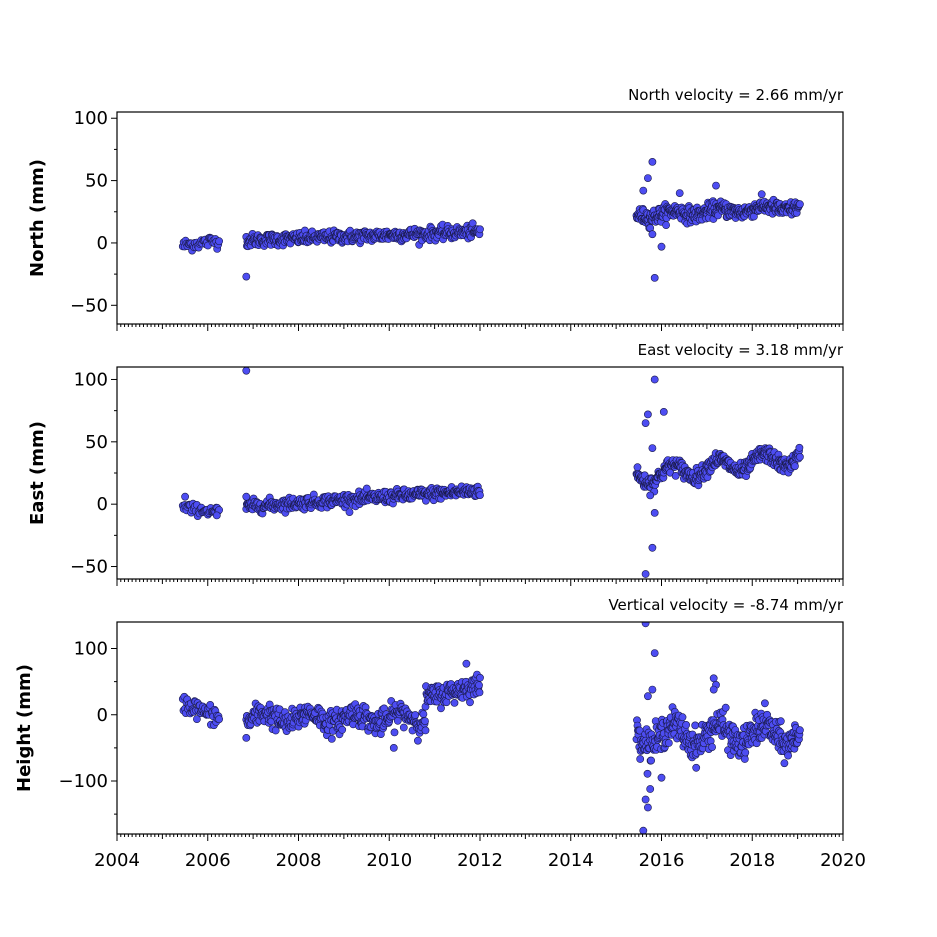 The image size is (937, 937). Describe the element at coordinates (662, 860) in the screenshot. I see `xtick-label: 2016` at that location.